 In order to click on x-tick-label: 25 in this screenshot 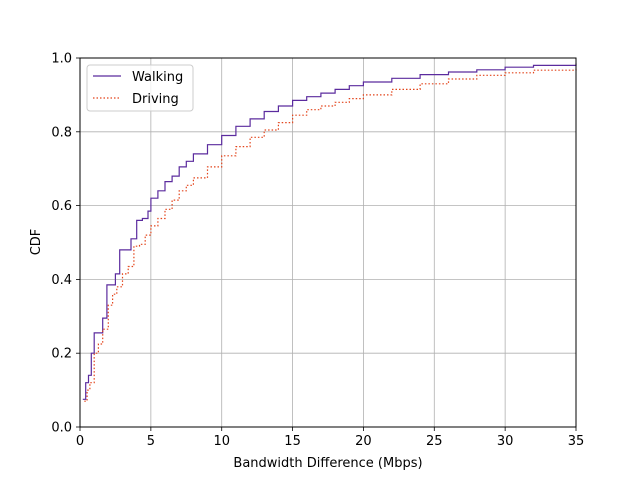, I will do `click(434, 441)`.